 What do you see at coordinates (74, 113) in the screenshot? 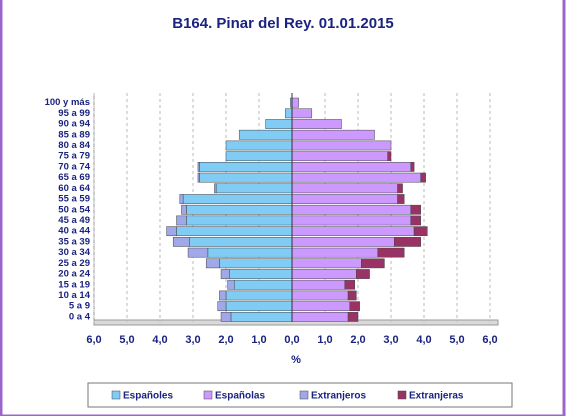
I see `y-tick-label: 95 a 99` at bounding box center [74, 113].